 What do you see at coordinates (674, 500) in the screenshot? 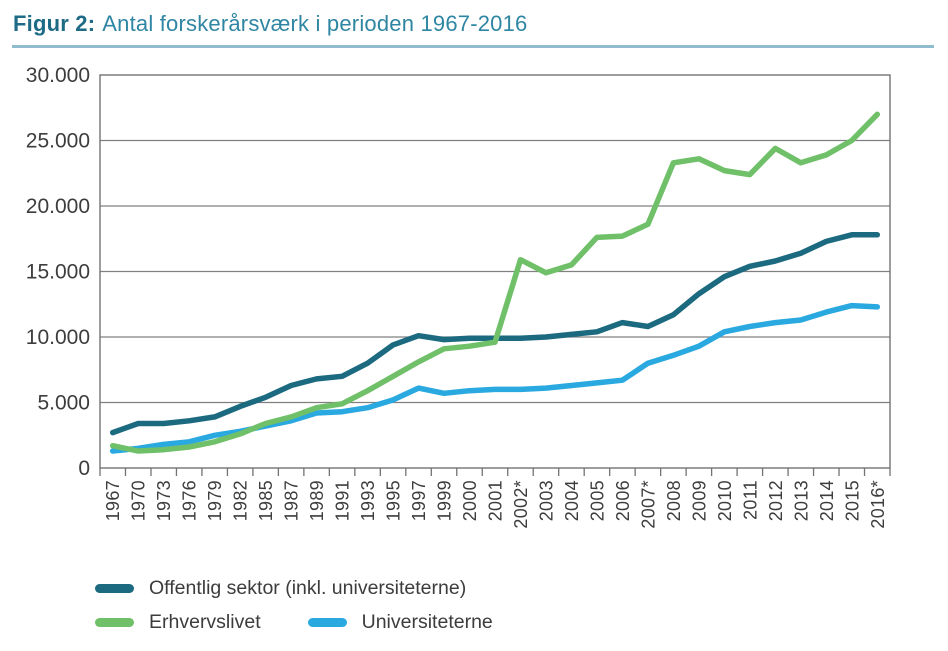
I see `x-tick-label: 2008` at bounding box center [674, 500].